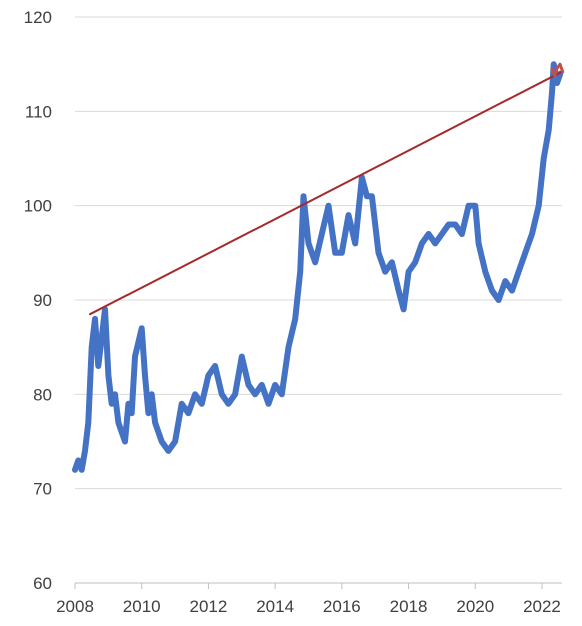 The width and height of the screenshot is (582, 626). I want to click on x-tick-label: 2012, so click(209, 606).